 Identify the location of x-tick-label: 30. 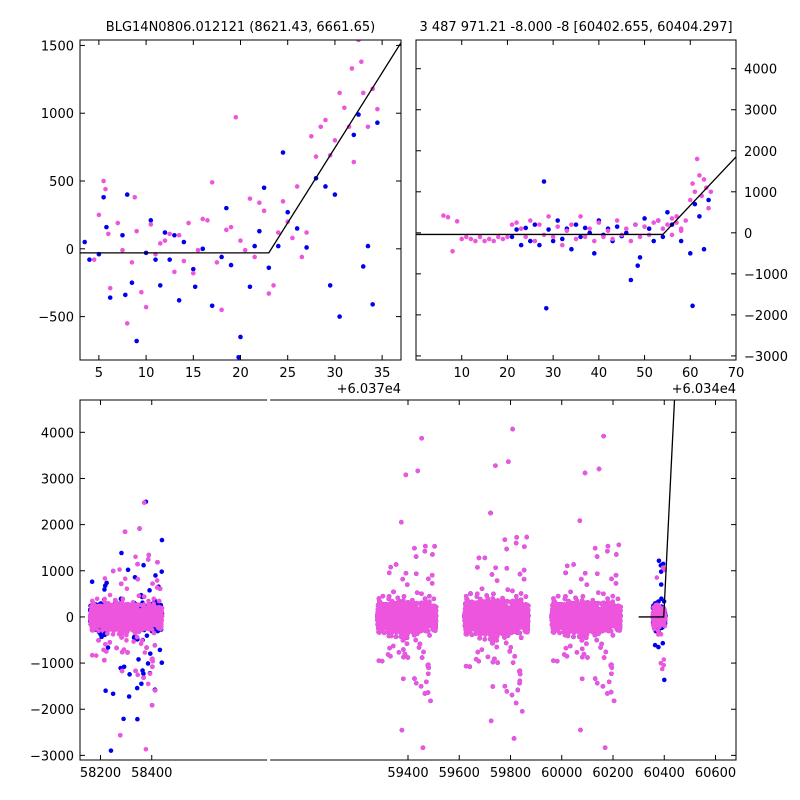
(553, 373).